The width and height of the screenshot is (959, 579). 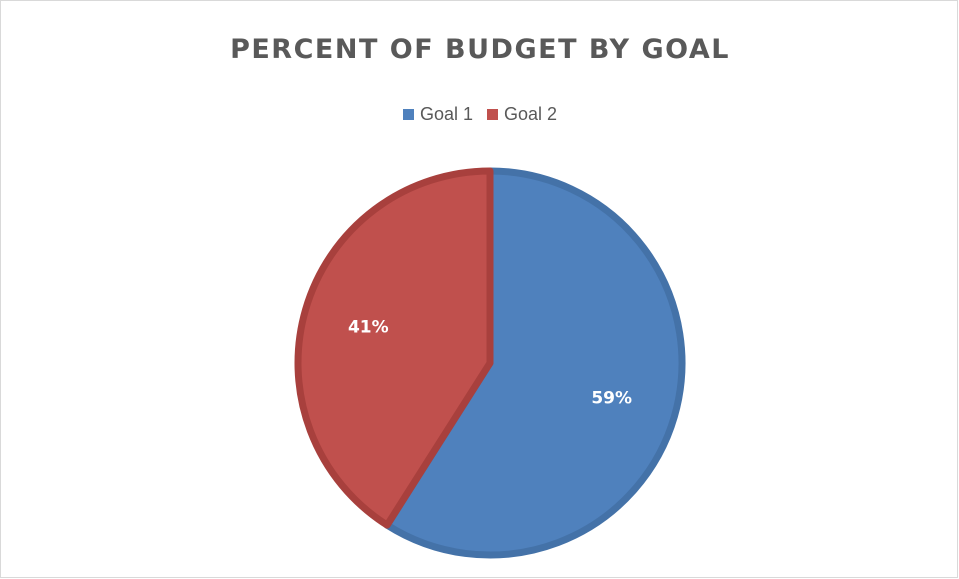 I want to click on data-label-goal-2: 41%, so click(x=368, y=328).